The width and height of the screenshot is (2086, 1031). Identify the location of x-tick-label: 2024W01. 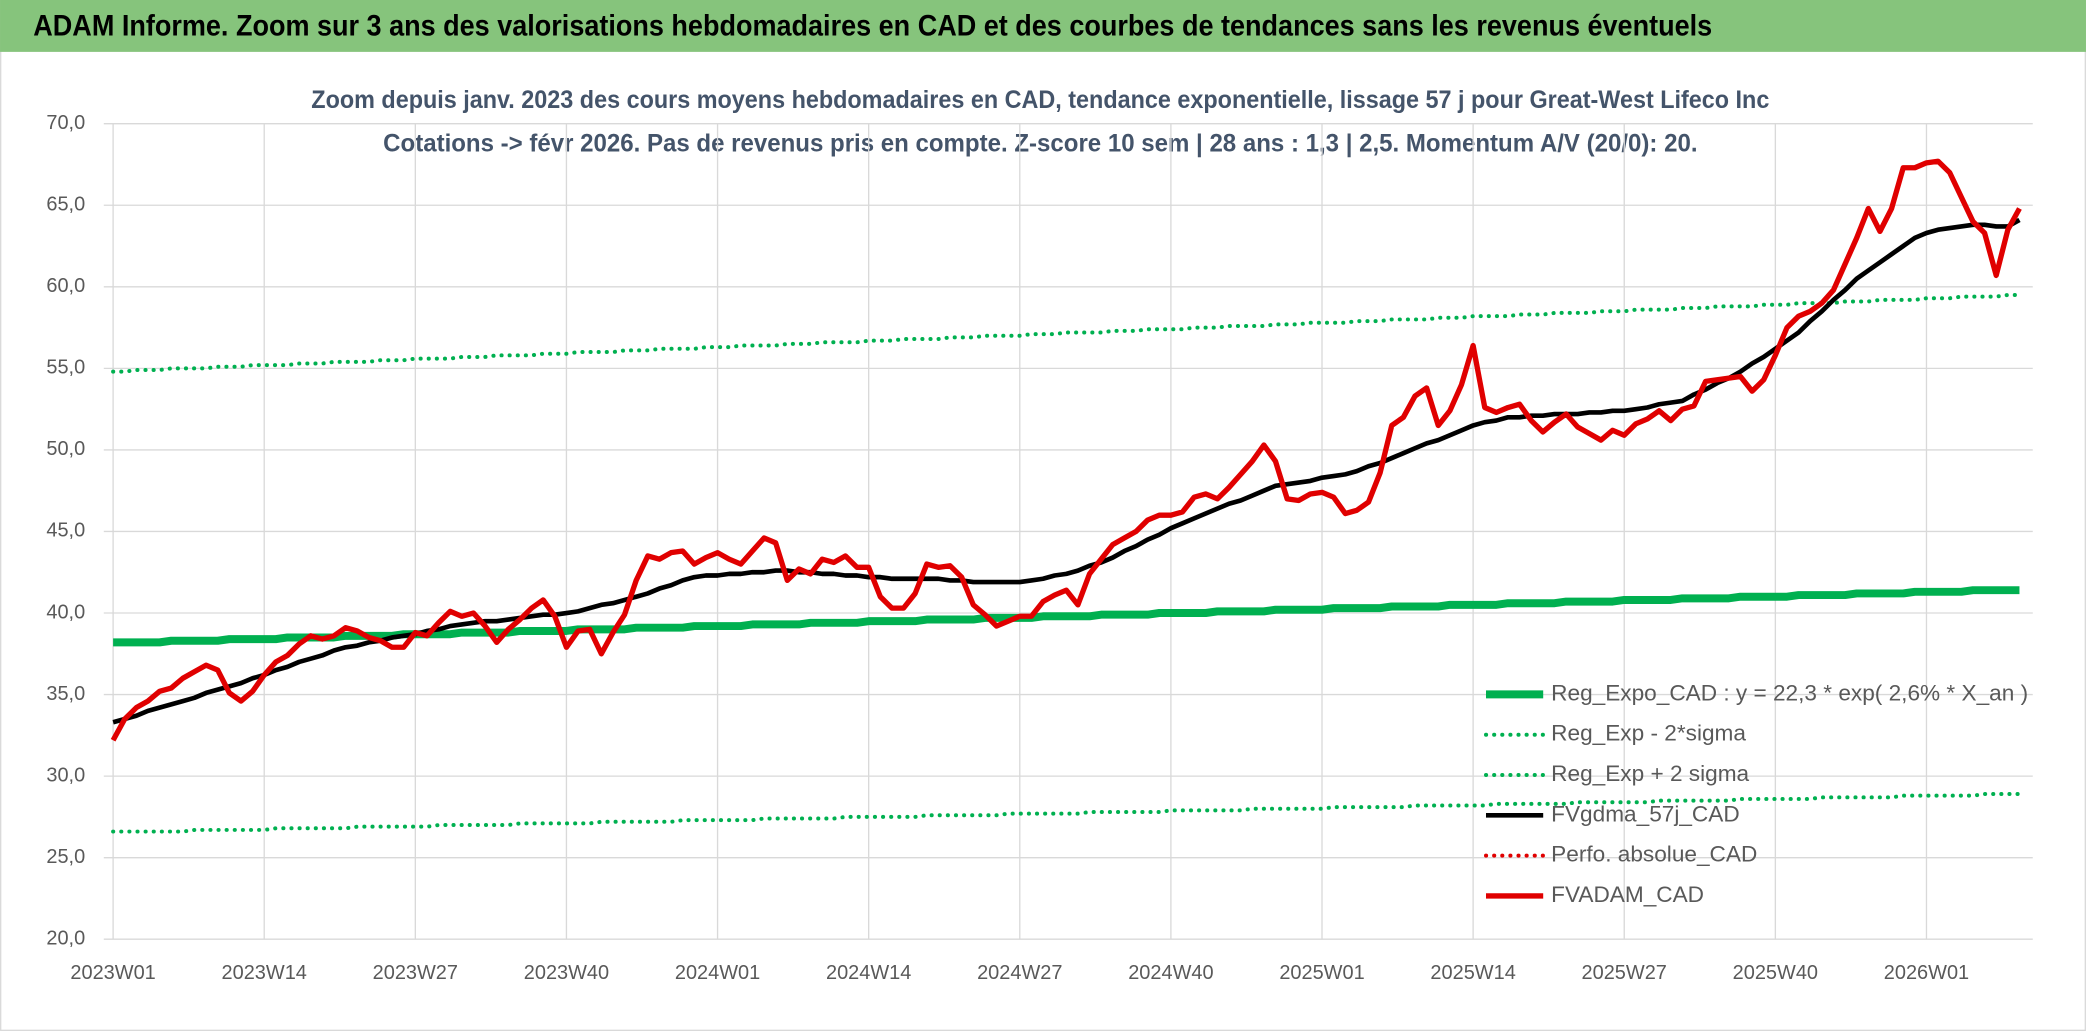
(717, 973).